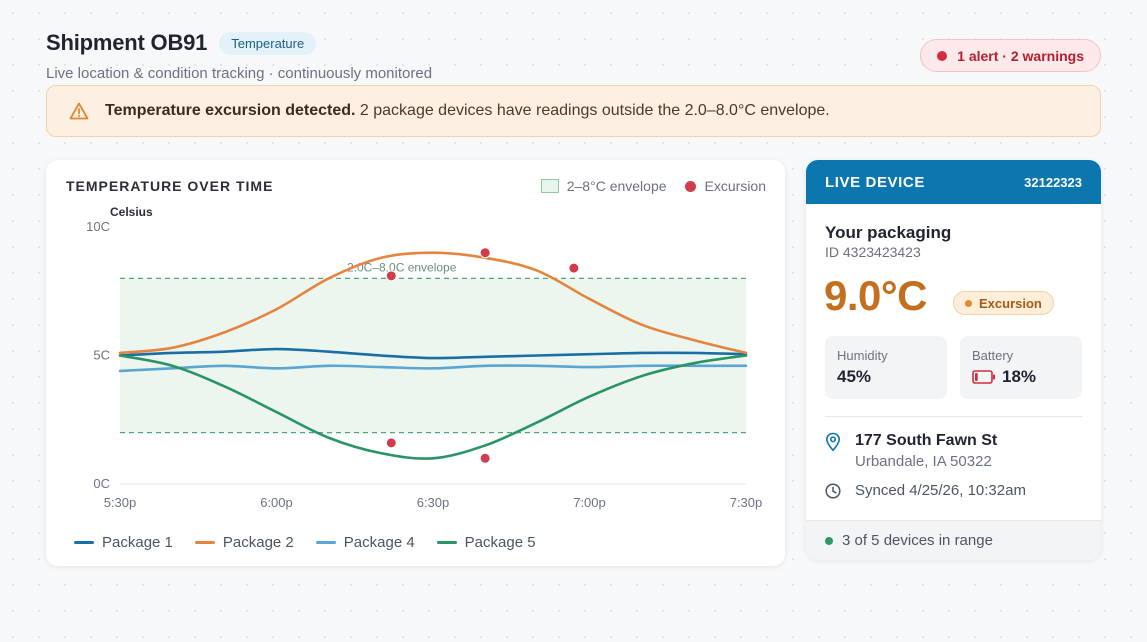 This screenshot has height=642, width=1147. What do you see at coordinates (101, 355) in the screenshot?
I see `y-tick-label: 5C` at bounding box center [101, 355].